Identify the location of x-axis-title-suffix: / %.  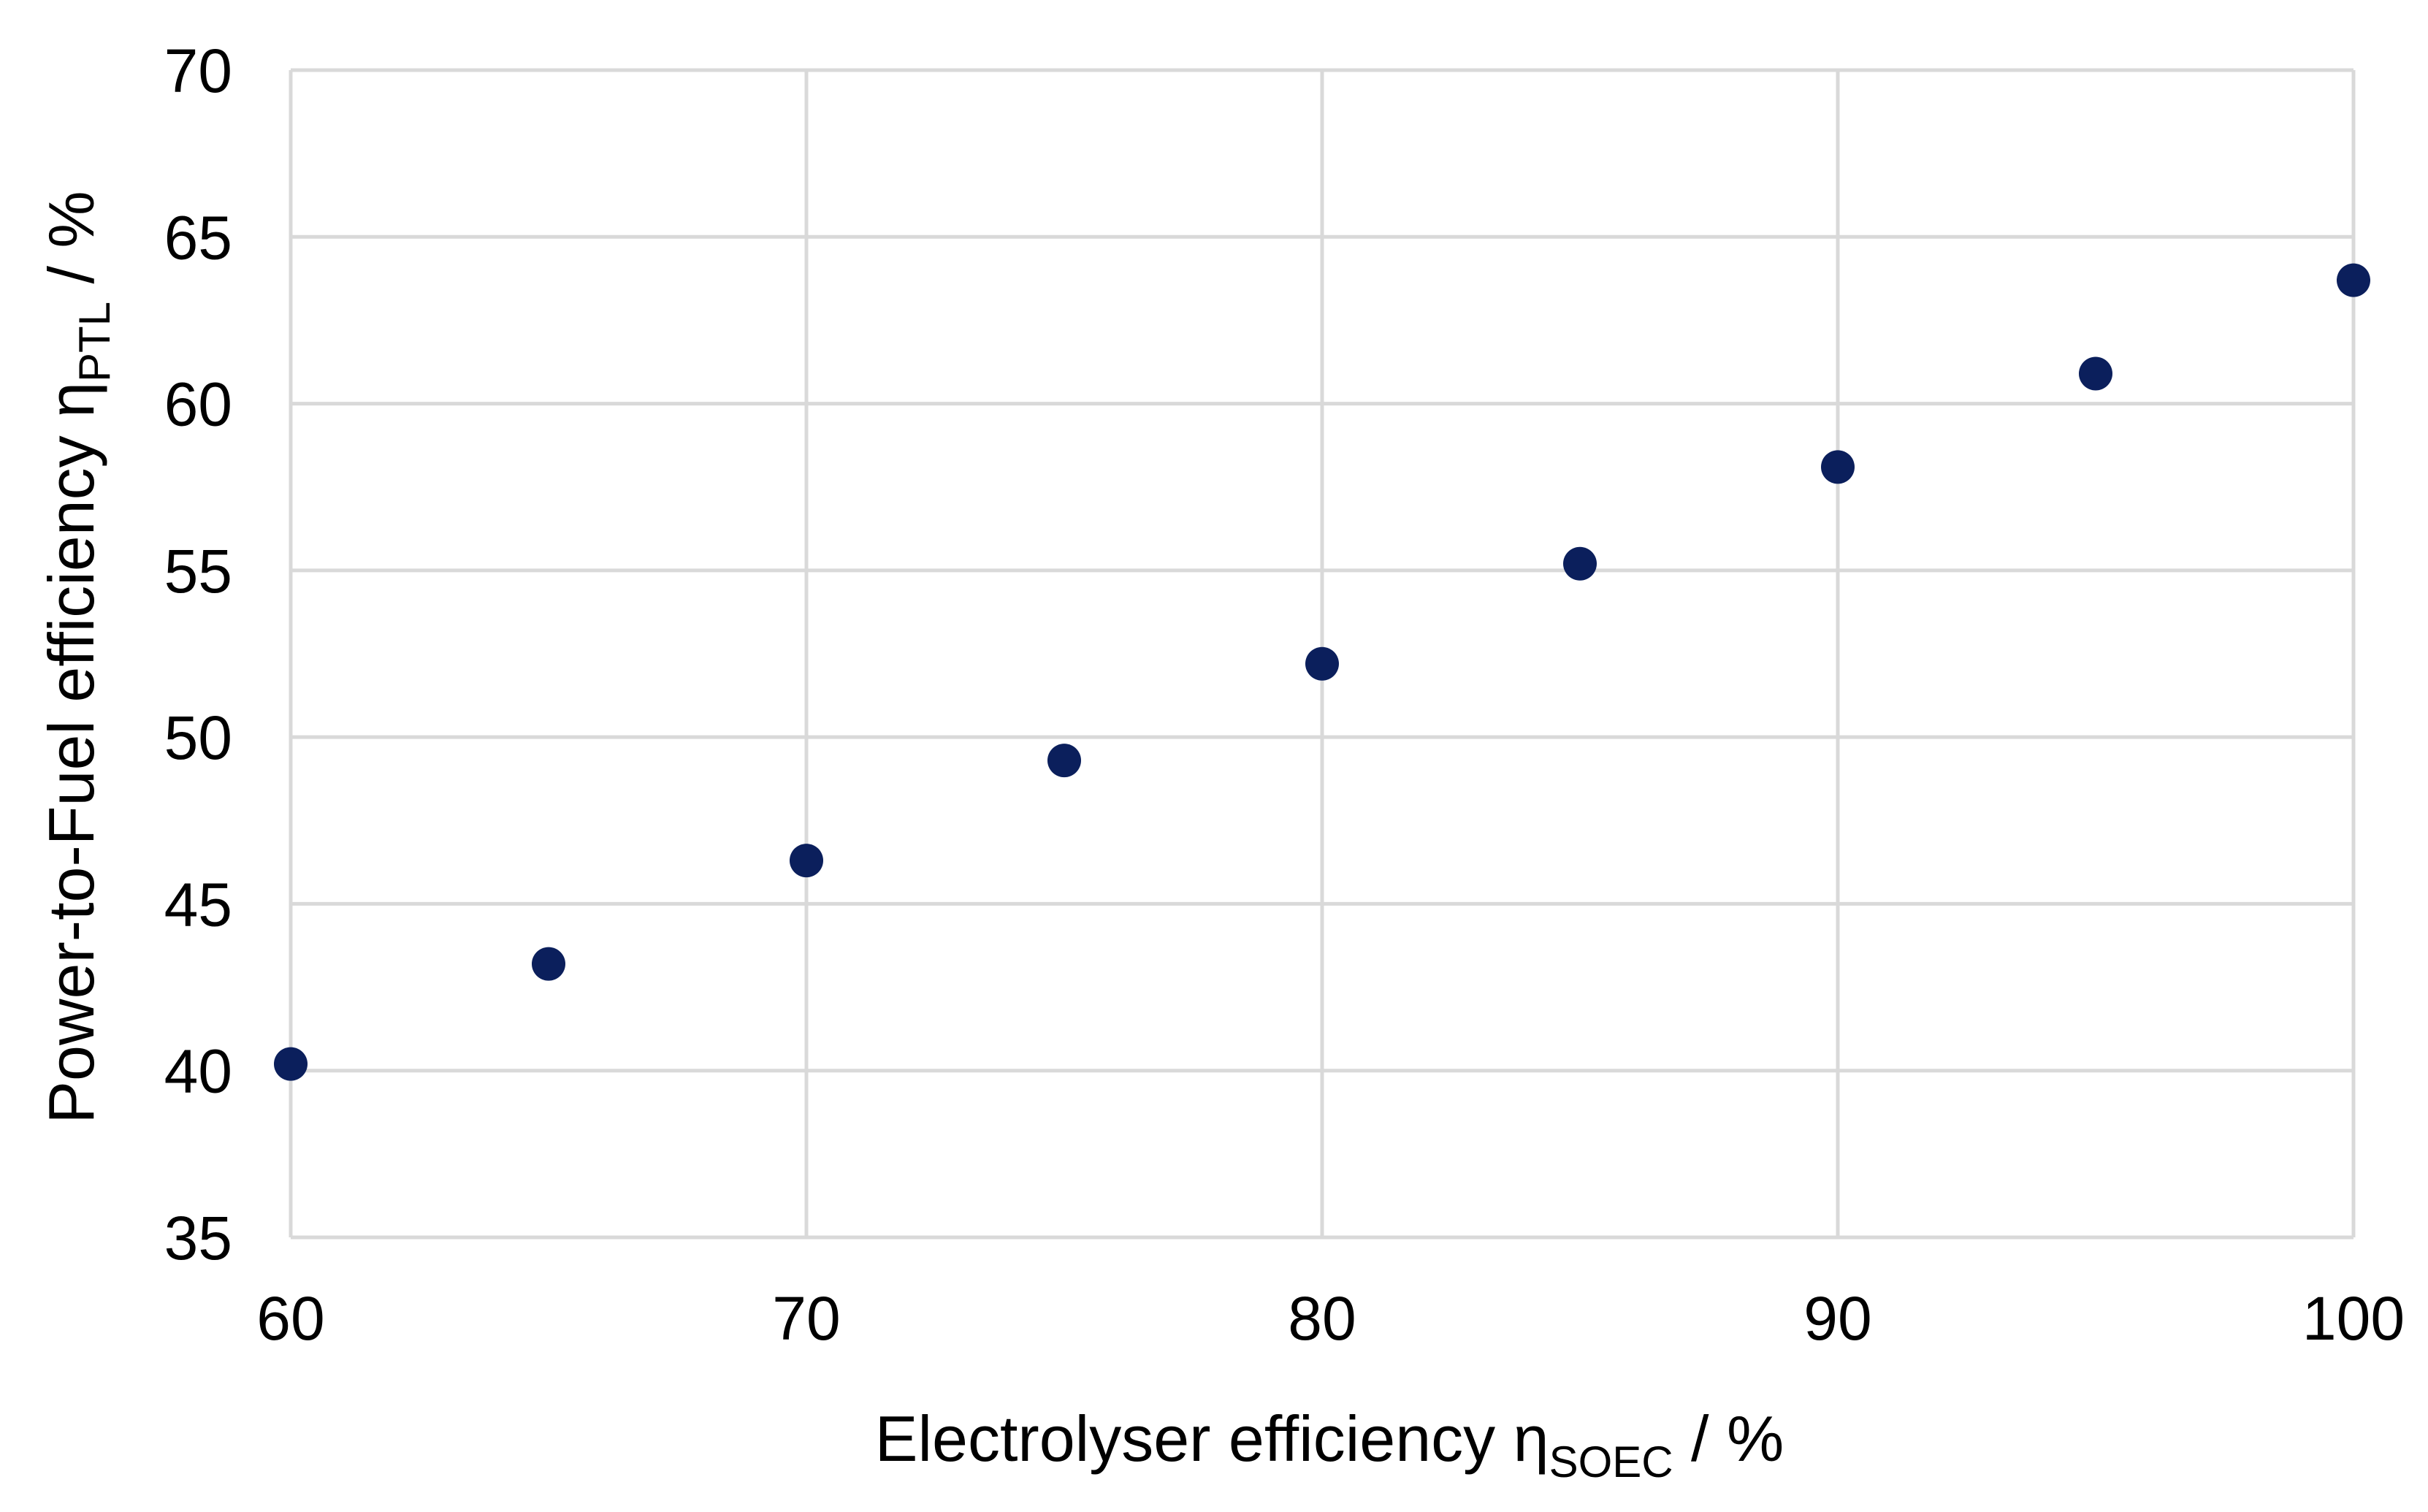
(1728, 1438).